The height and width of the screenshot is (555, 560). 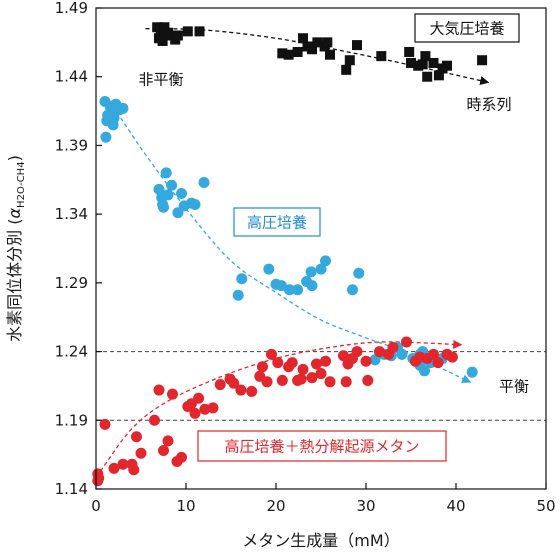 I want to click on y-tick-label-6: 1.44, so click(x=71, y=77).